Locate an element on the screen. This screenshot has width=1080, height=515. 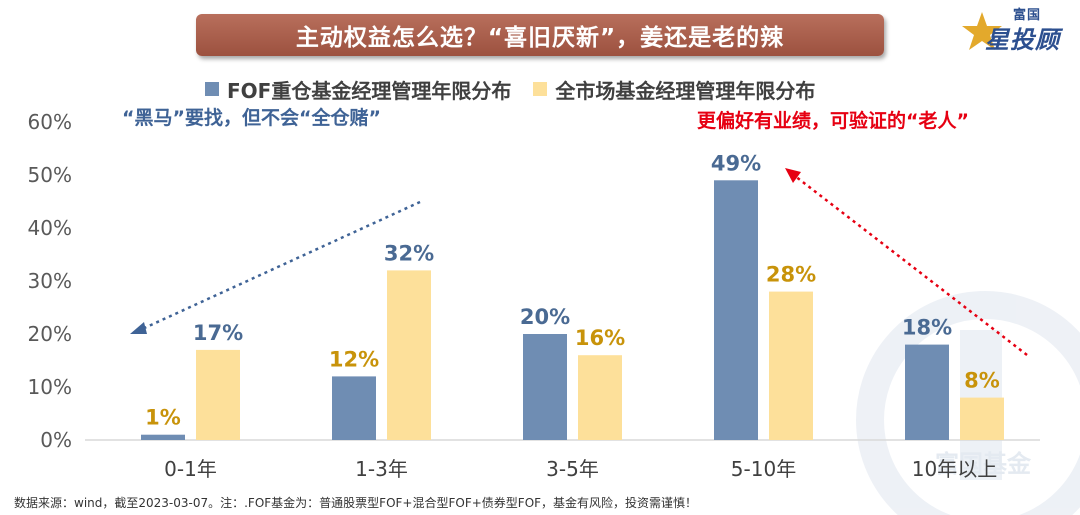
legend-label-series2: 全市场基金经理管理年限分布 is located at coordinates (685, 90).